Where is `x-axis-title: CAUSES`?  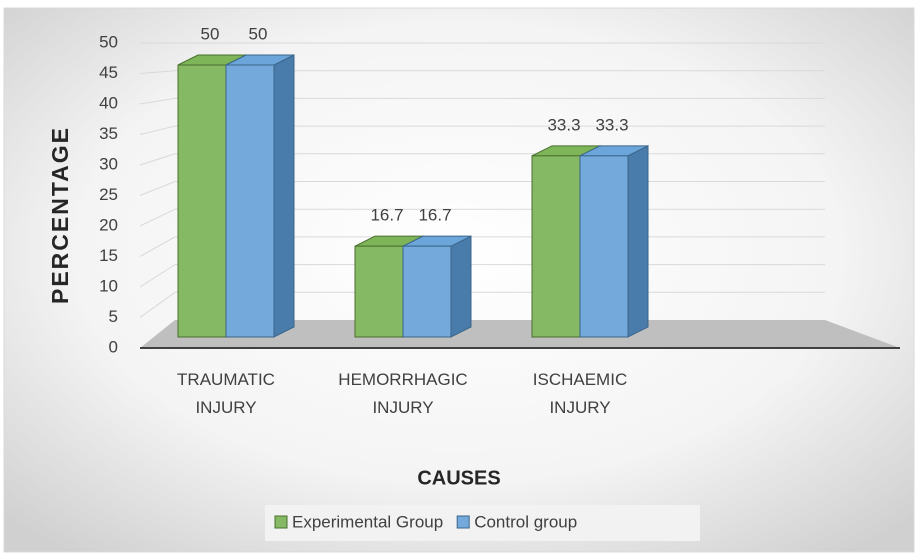 x-axis-title: CAUSES is located at coordinates (458, 478).